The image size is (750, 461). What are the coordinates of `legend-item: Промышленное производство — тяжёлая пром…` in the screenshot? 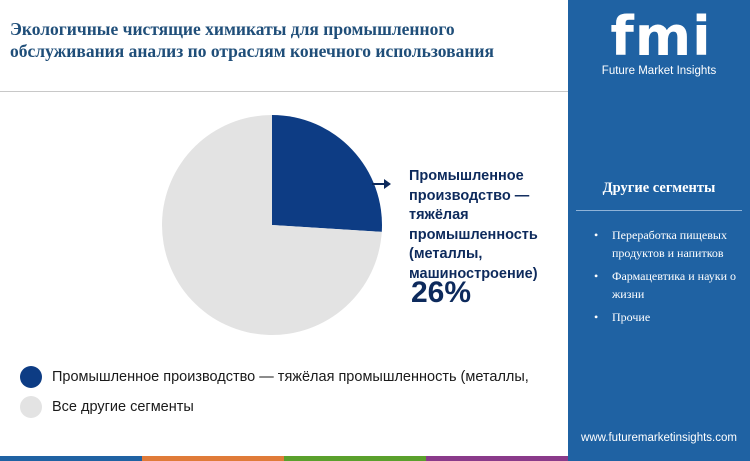 It's located at (274, 377).